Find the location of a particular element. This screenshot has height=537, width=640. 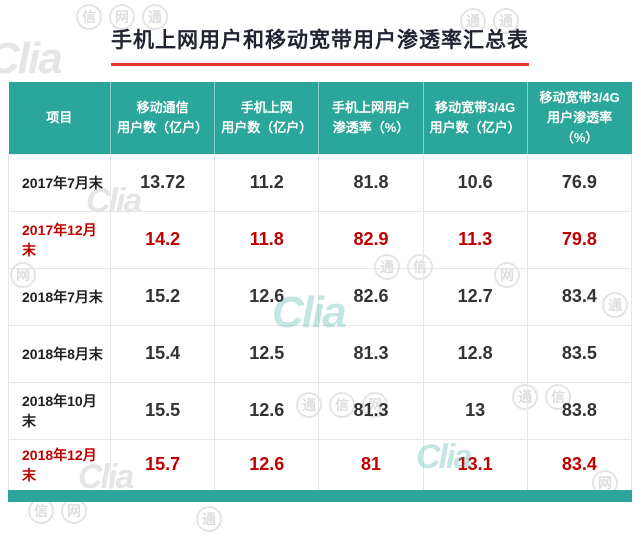

col-header-item: 项目 is located at coordinates (59, 118).